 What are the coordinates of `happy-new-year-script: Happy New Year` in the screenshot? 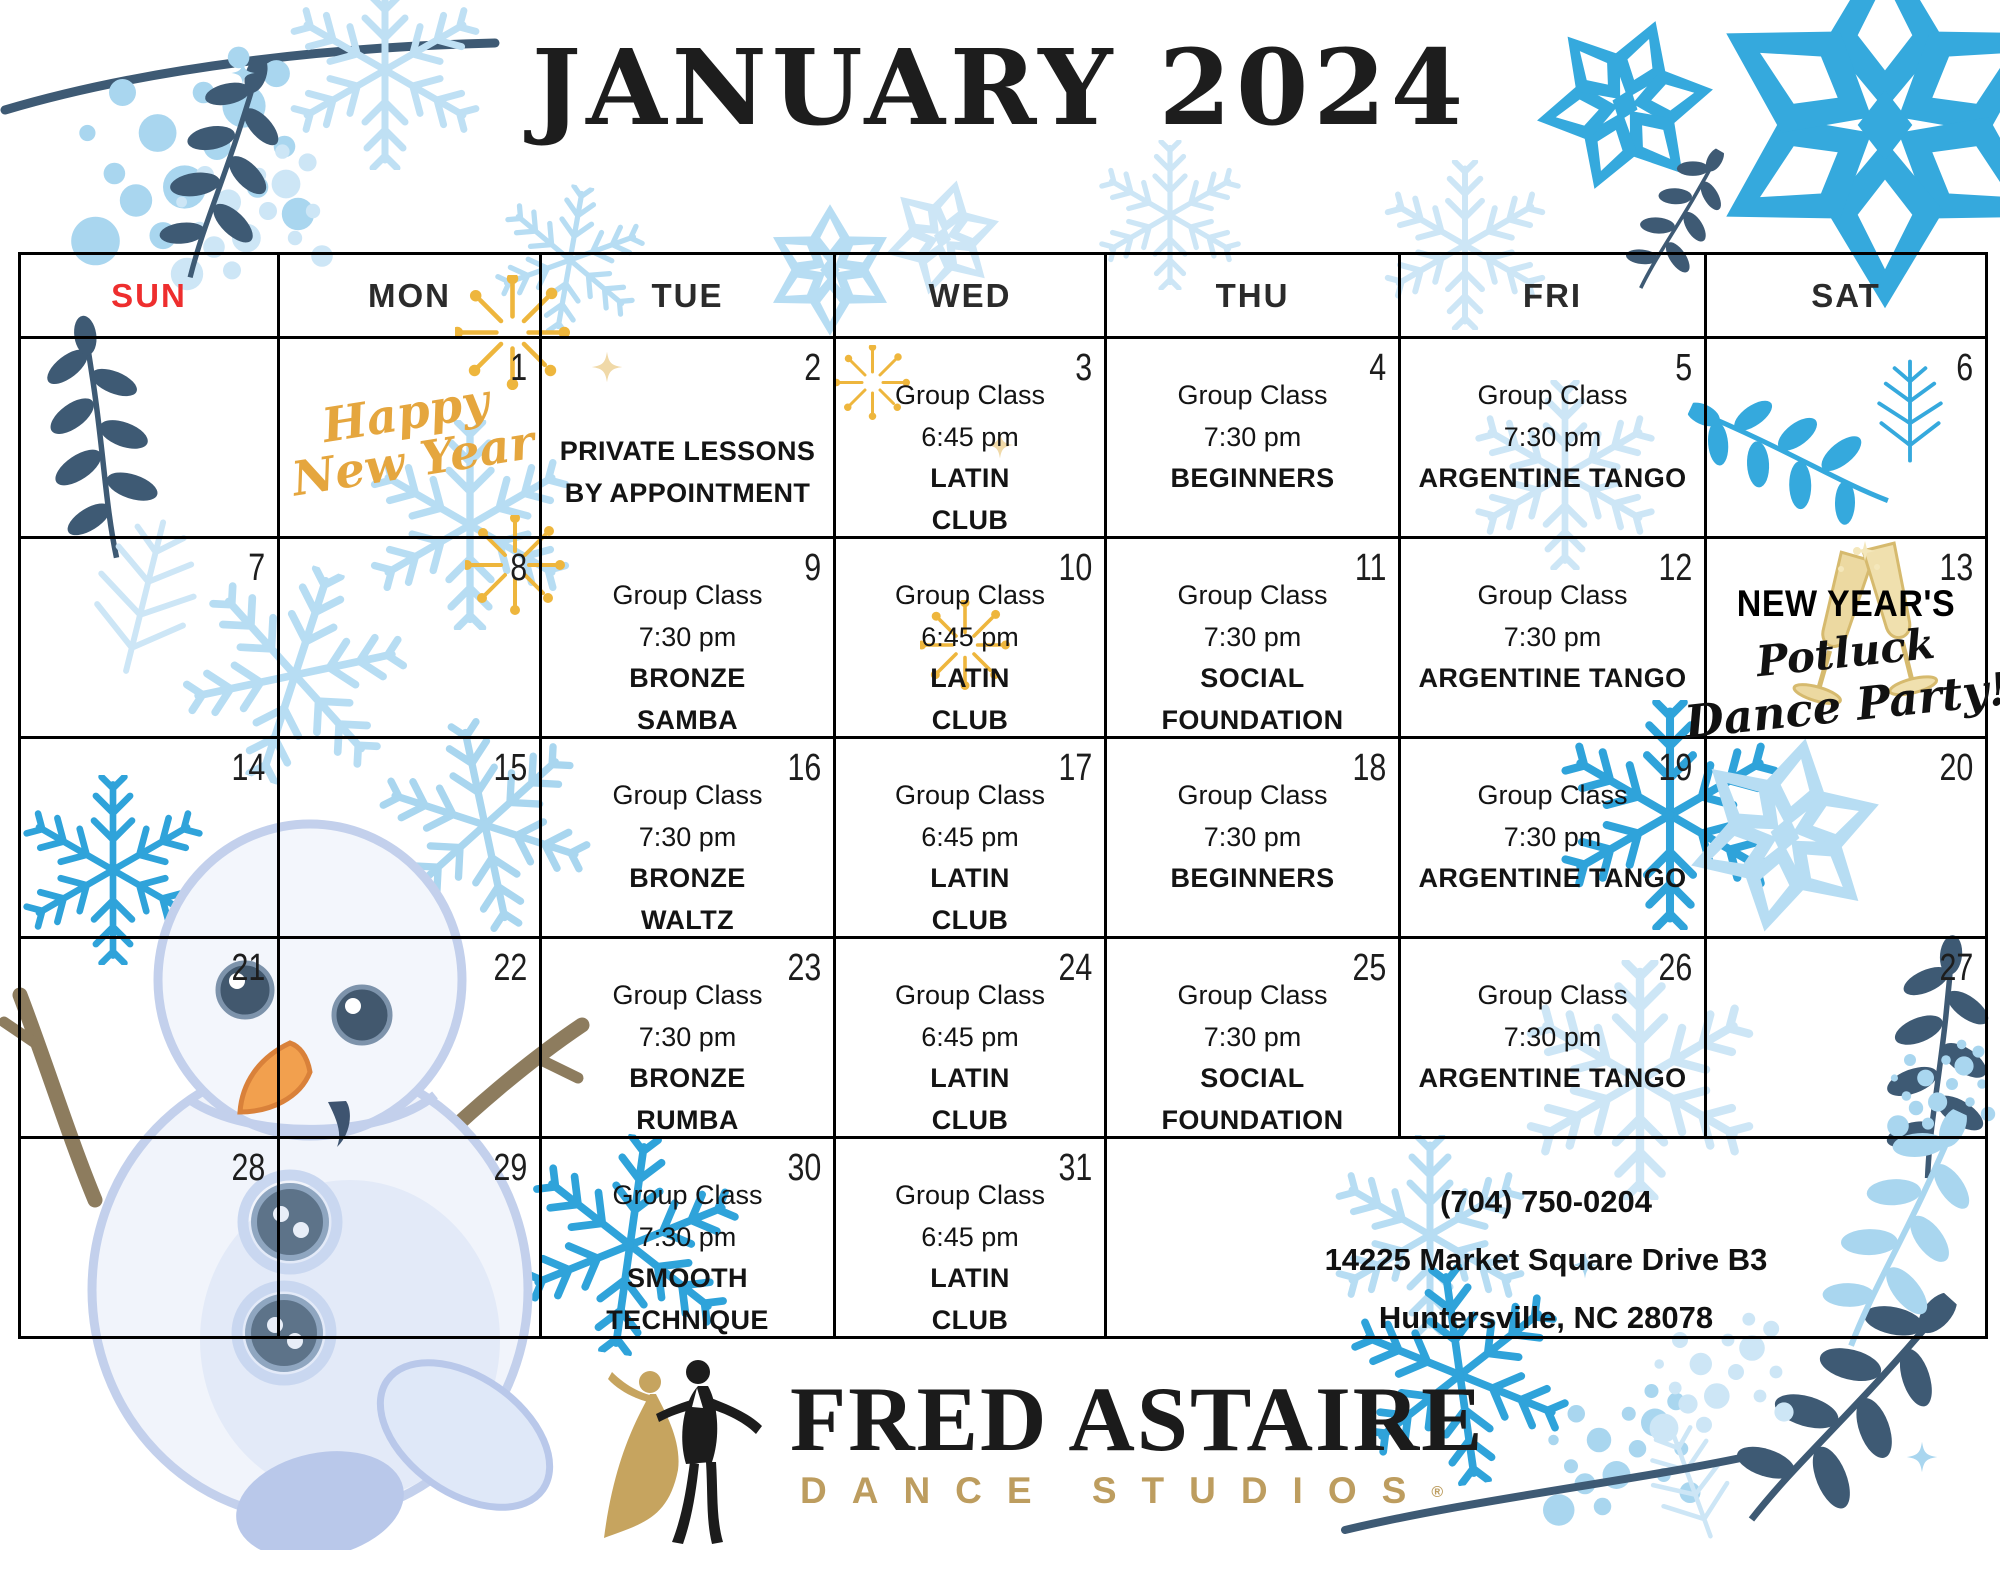 It's located at (413, 440).